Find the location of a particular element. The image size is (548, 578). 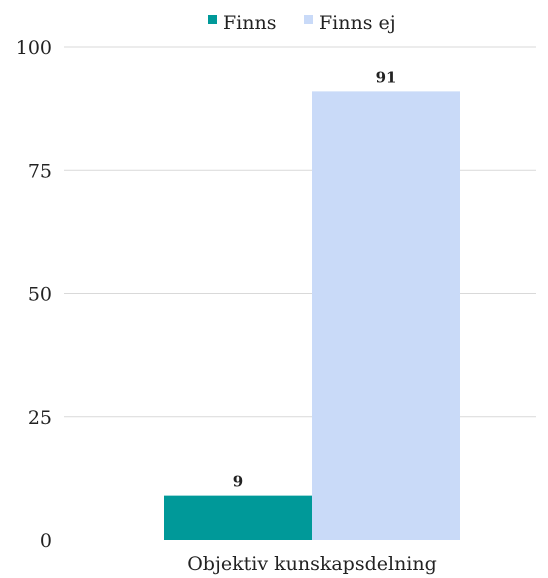

legend: Finns Finns ej is located at coordinates (302, 23).